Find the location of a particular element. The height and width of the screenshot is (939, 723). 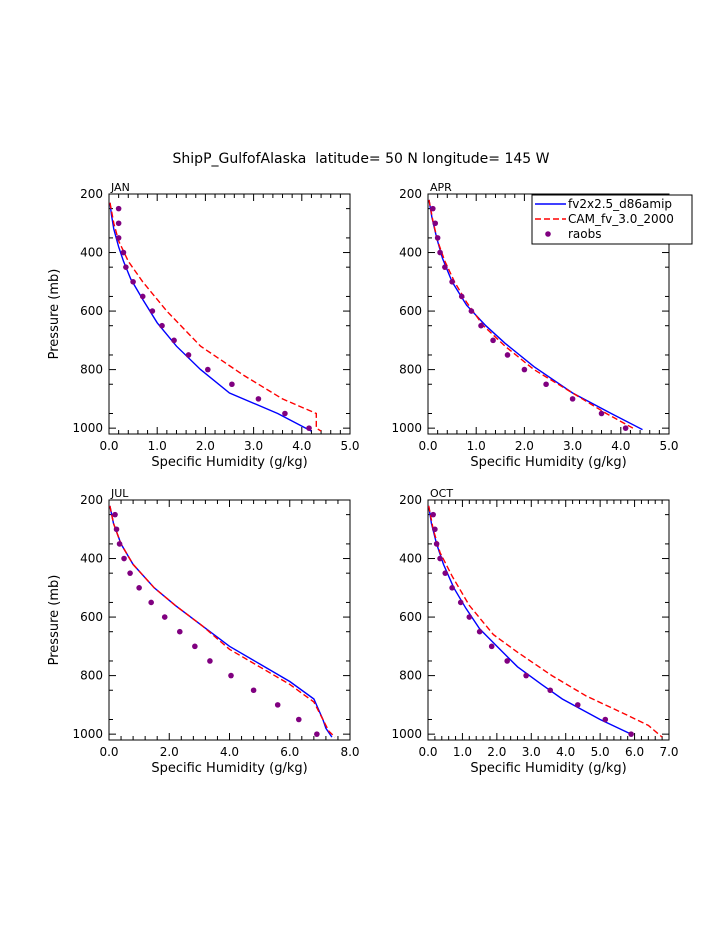

panel-label: JUL is located at coordinates (119, 493).